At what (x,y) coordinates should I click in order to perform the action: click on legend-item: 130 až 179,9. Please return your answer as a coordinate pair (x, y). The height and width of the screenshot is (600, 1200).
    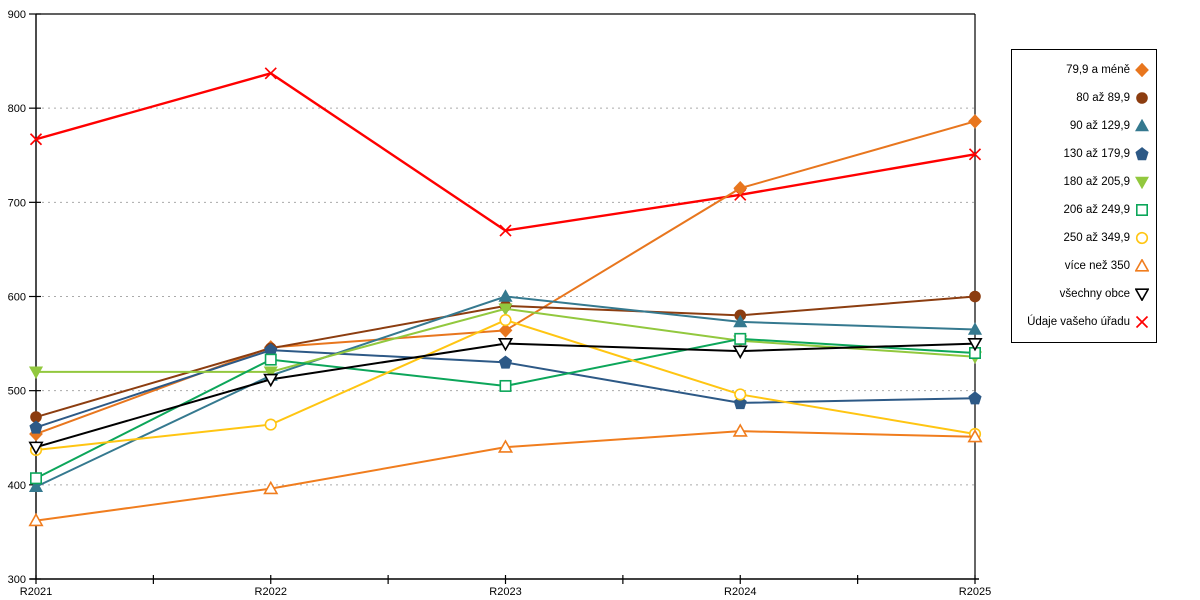
    Looking at the image, I should click on (1084, 154).